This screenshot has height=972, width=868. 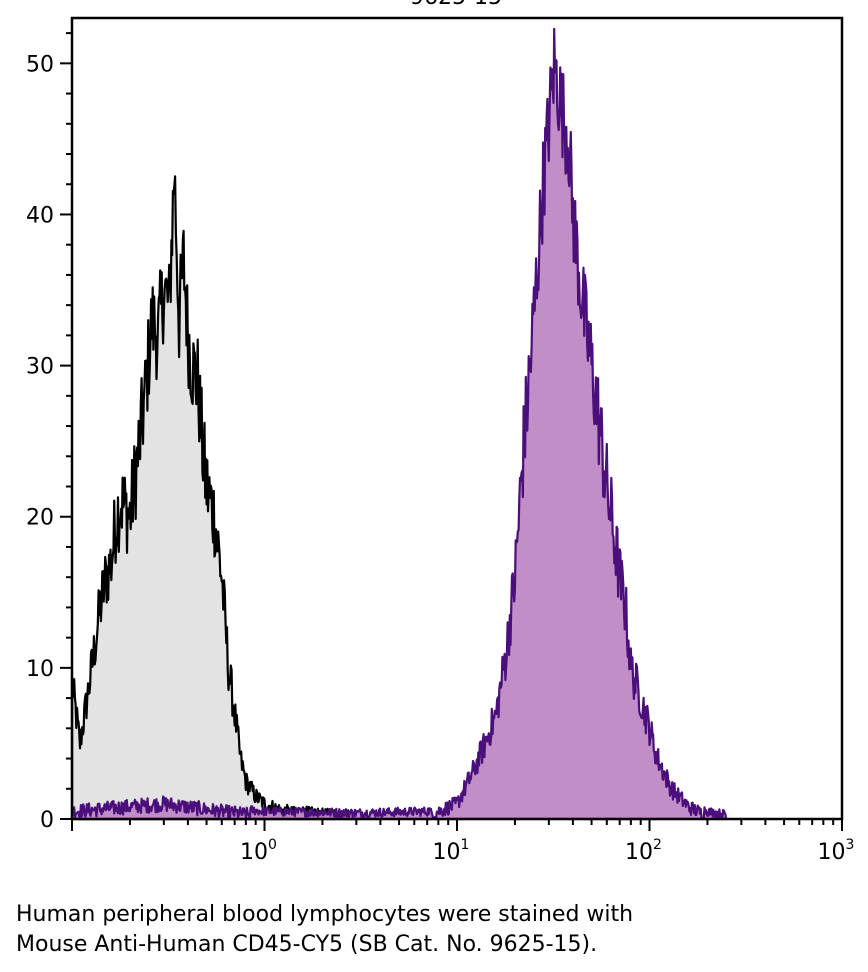 I want to click on x-tick-label: 10³, so click(x=836, y=851).